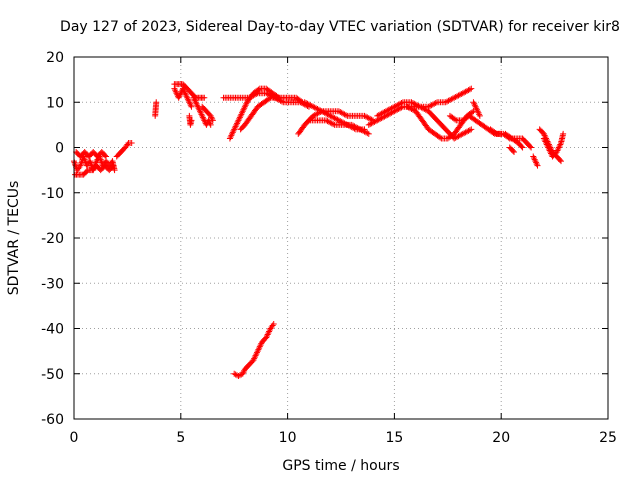  Describe the element at coordinates (501, 438) in the screenshot. I see `x-tick-label: 20` at that location.